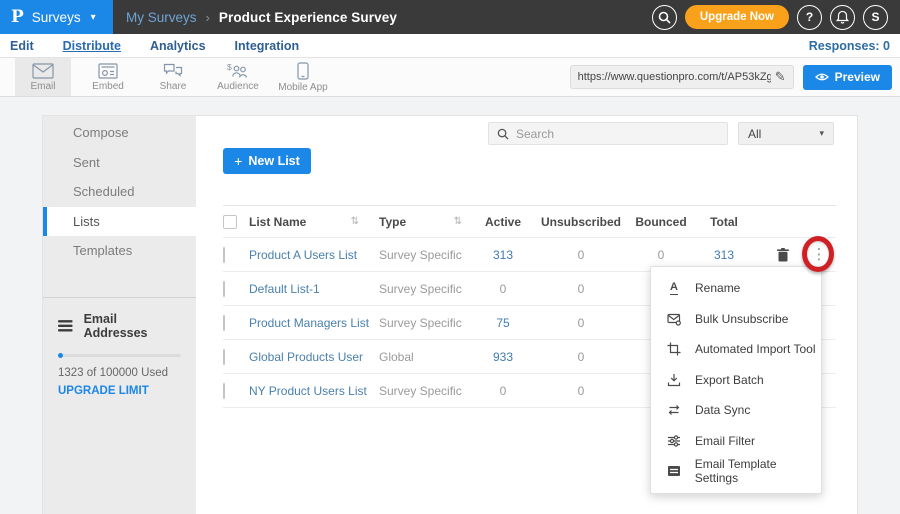 The height and width of the screenshot is (514, 900). I want to click on menu-item-bulk-unsubscribe: Bulk Unsubscribe, so click(736, 319).